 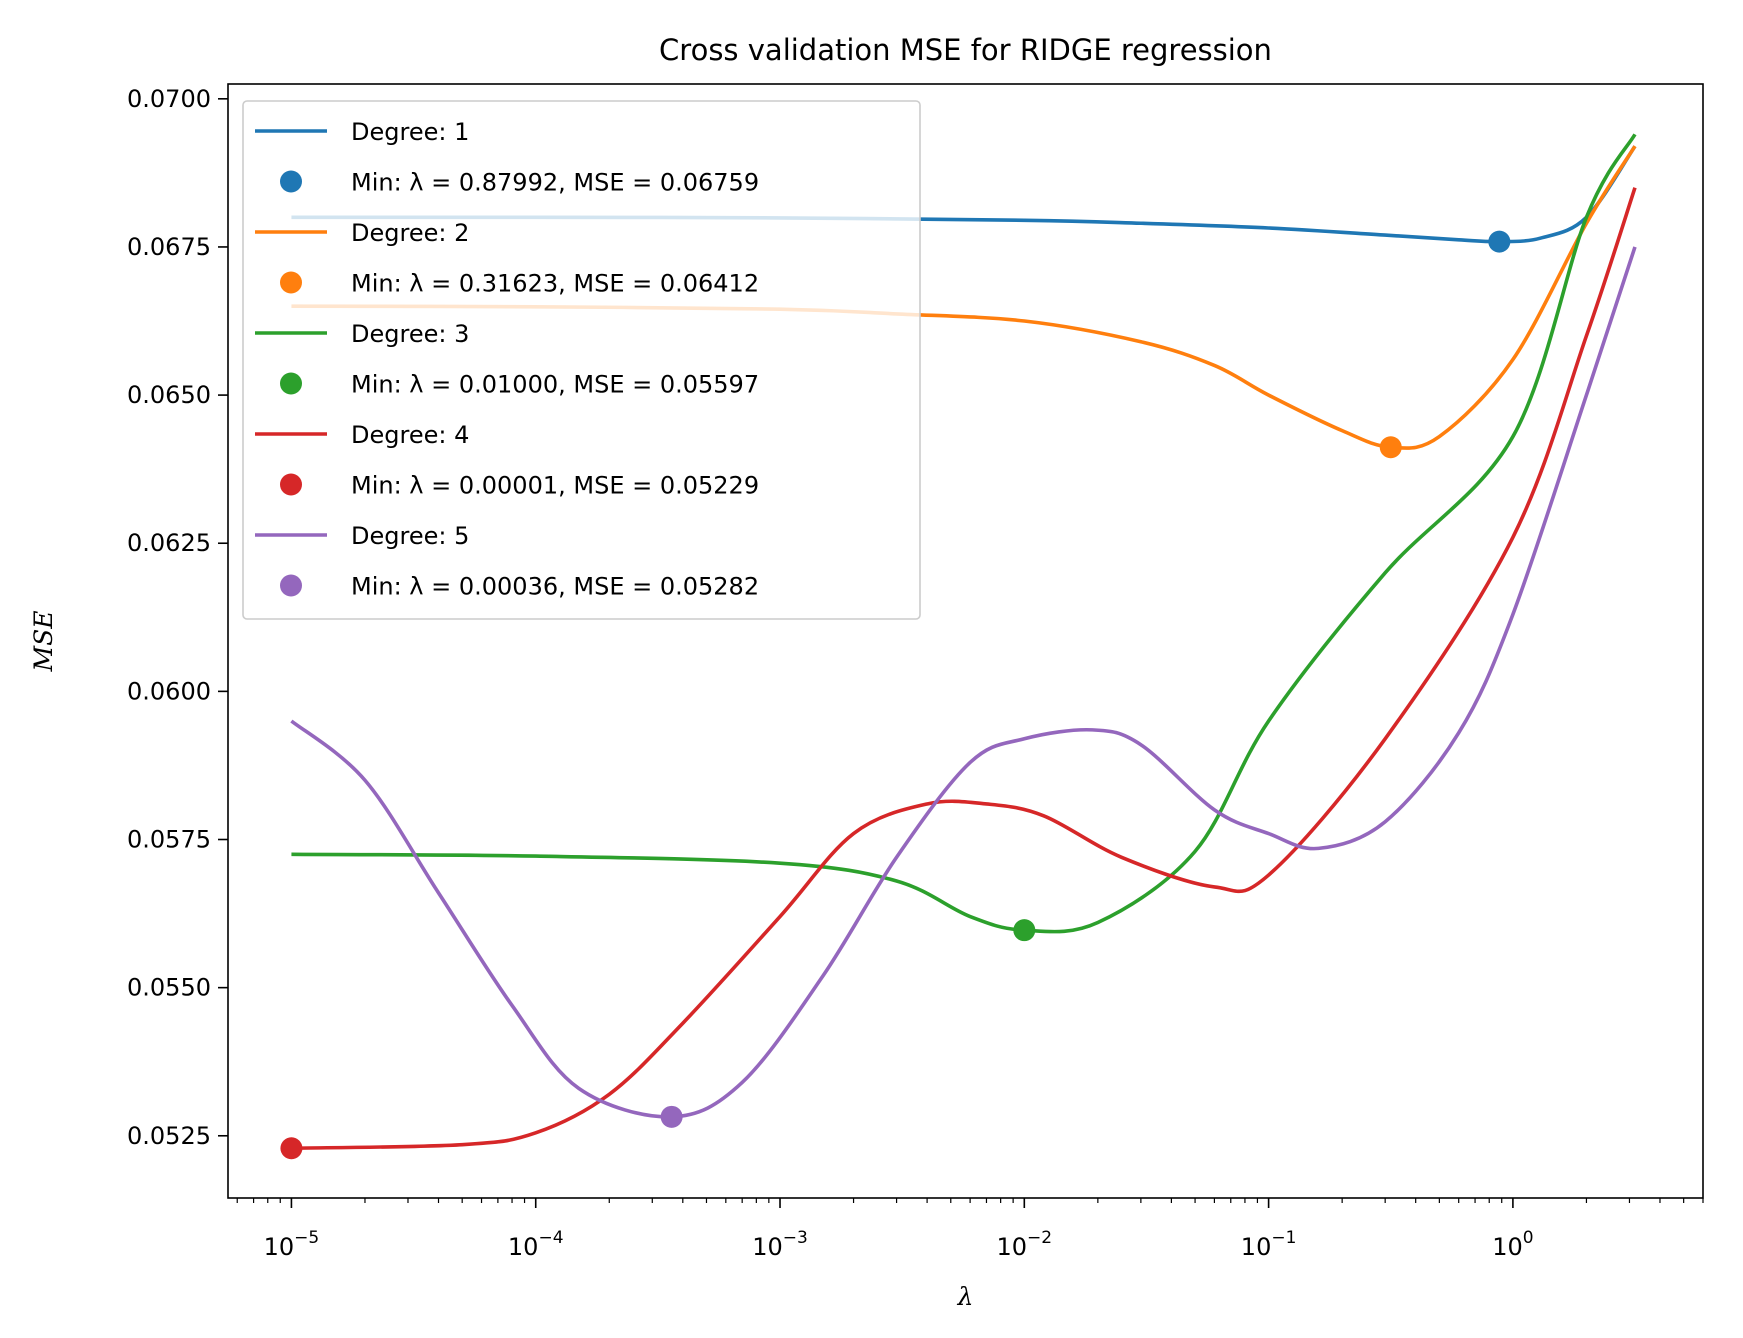 What do you see at coordinates (169, 691) in the screenshot?
I see `y-tick-label: 0.0600` at bounding box center [169, 691].